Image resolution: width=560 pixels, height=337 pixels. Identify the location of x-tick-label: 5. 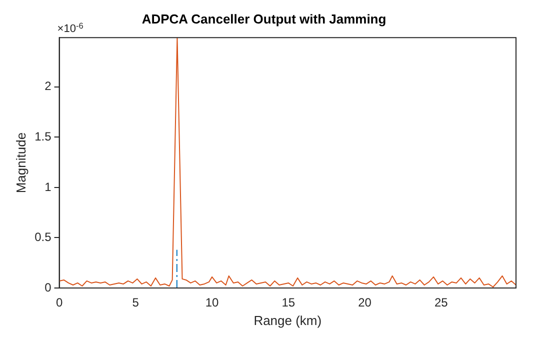
(136, 303).